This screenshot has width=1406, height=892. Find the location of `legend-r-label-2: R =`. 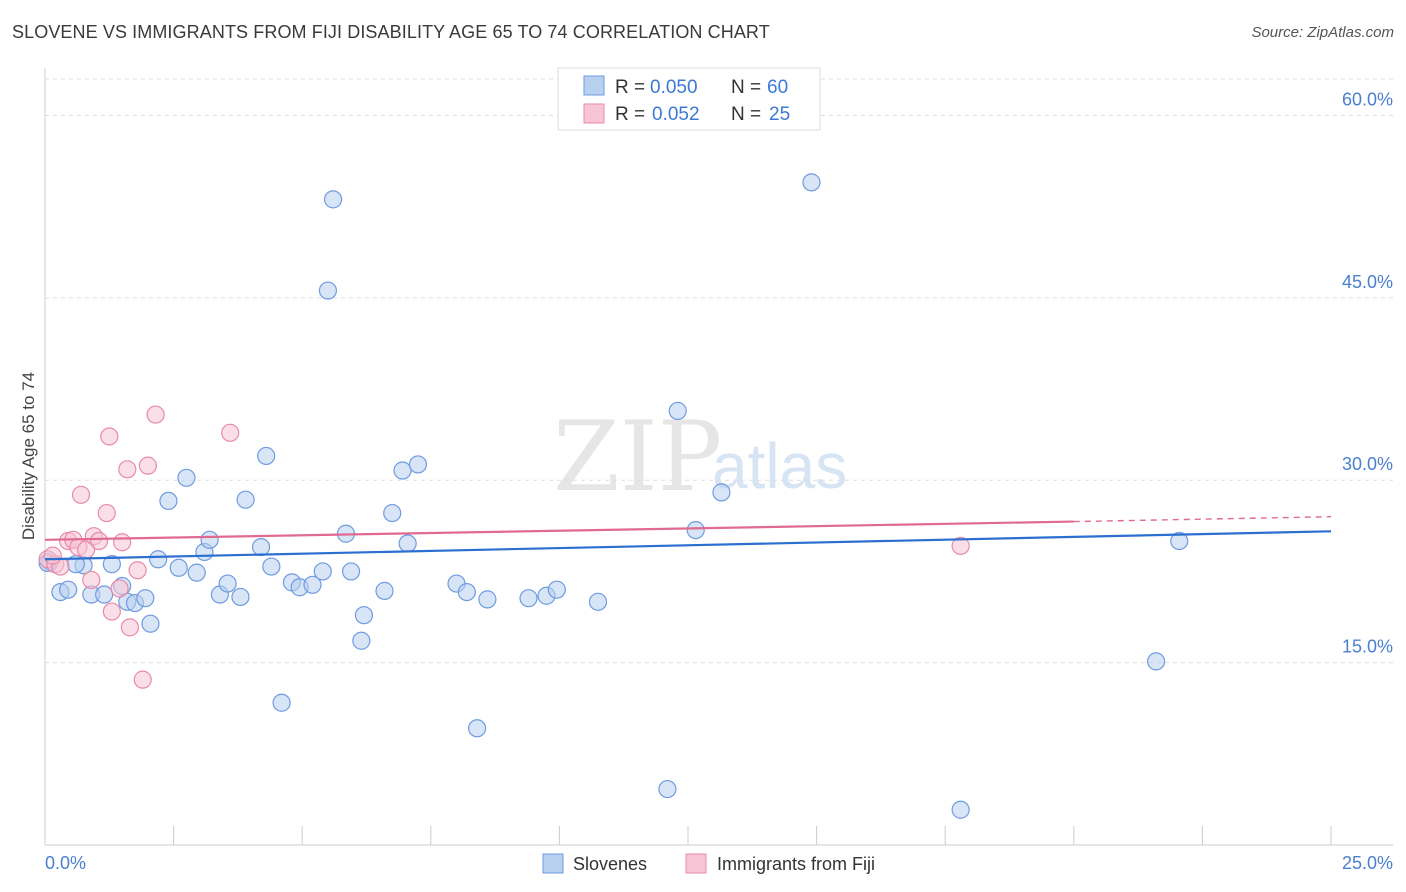

legend-r-label-2: R = is located at coordinates (630, 114).